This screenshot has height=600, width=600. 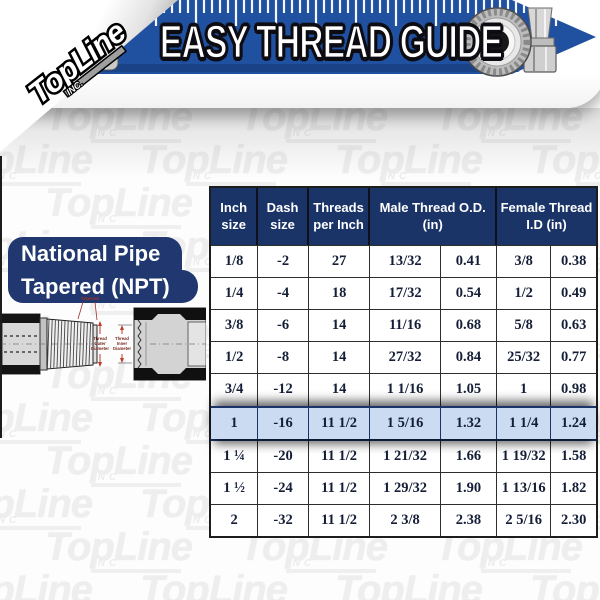 I want to click on table-cell: 1 5/16, so click(x=405, y=423).